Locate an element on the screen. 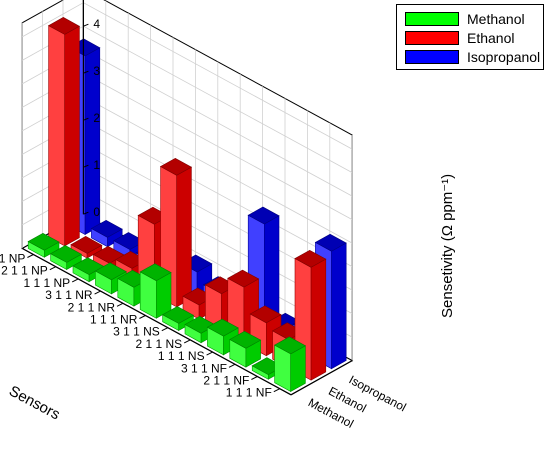  y-tick-label: 0 is located at coordinates (96, 212).